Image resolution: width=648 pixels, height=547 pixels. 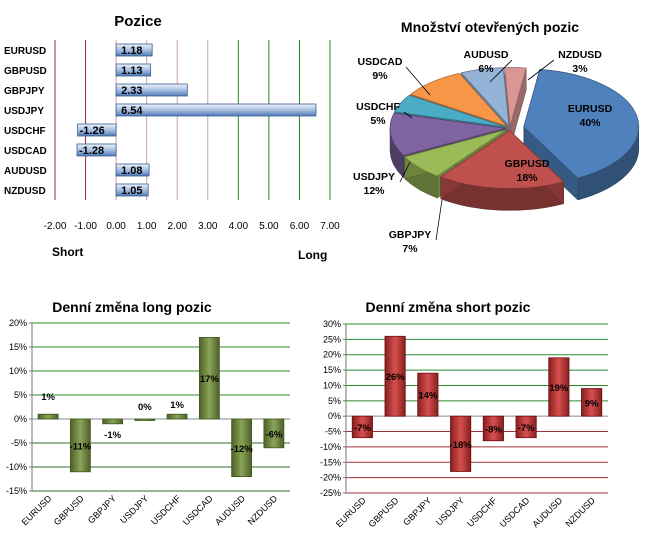 I want to click on category-label: NZDUSD, so click(x=25, y=191).